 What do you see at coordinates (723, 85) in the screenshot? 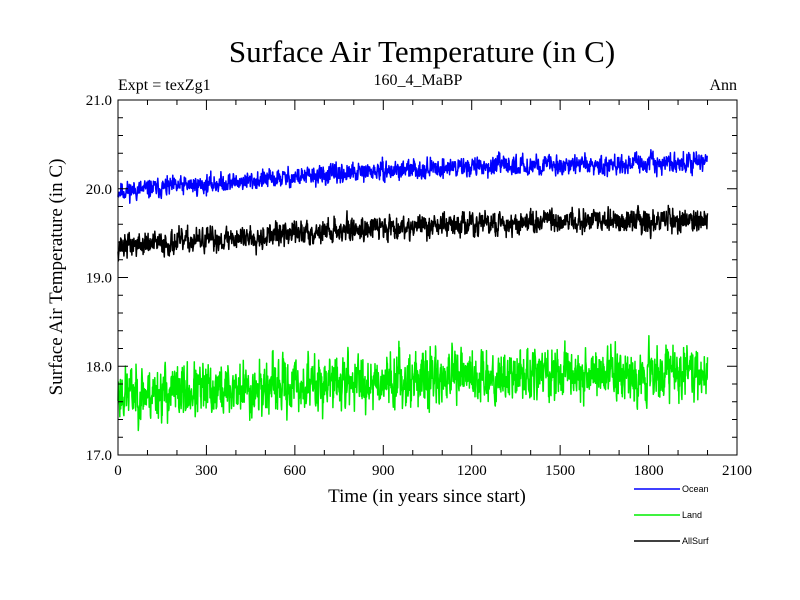
I see `subtitle-right: Ann` at bounding box center [723, 85].